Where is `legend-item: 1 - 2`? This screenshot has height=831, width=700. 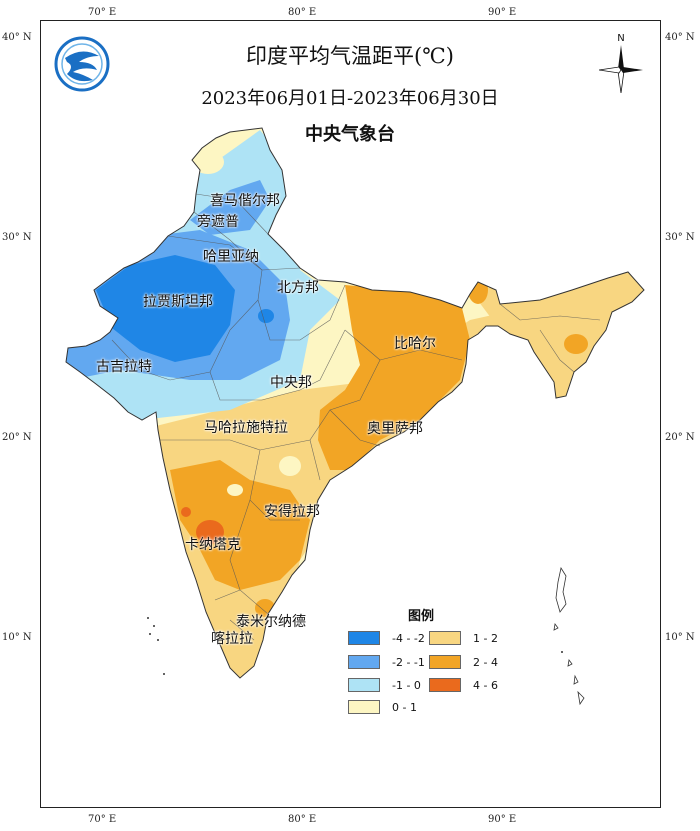 legend-item: 1 - 2 is located at coordinates (463, 638).